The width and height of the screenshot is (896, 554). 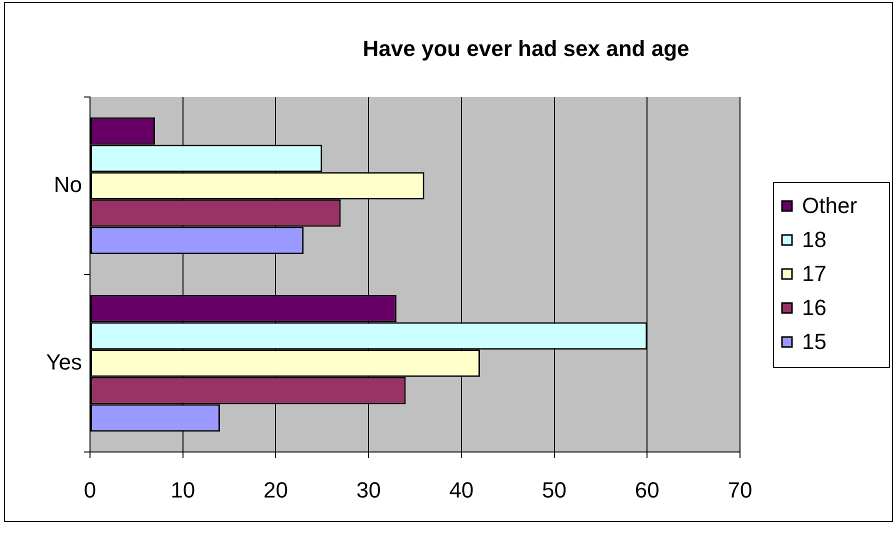 What do you see at coordinates (90, 489) in the screenshot?
I see `x-tick-label: 0` at bounding box center [90, 489].